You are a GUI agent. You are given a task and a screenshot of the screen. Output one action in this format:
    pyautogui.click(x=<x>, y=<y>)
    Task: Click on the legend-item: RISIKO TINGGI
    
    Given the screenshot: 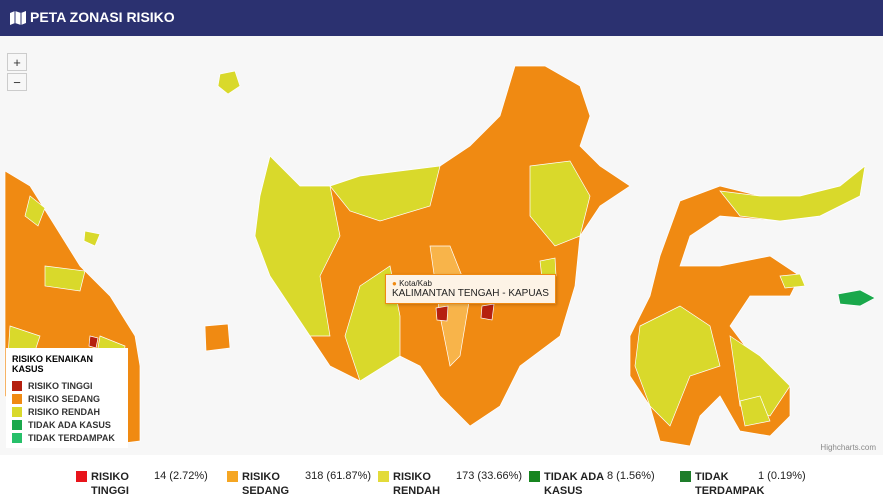 What is the action you would take?
    pyautogui.click(x=67, y=385)
    